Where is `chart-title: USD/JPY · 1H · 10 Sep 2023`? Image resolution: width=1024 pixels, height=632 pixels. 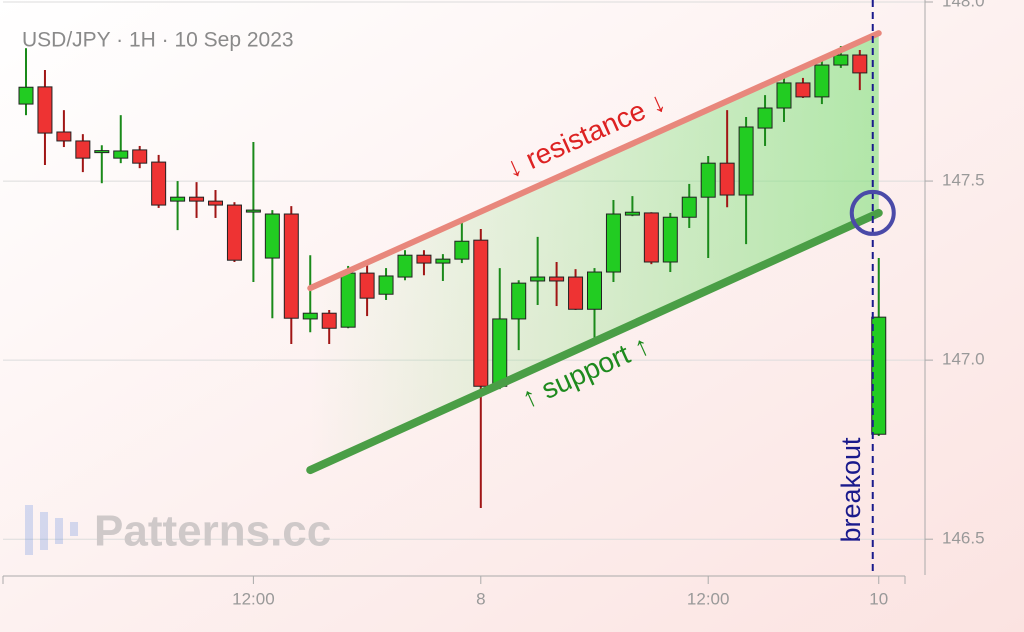 chart-title: USD/JPY · 1H · 10 Sep 2023 is located at coordinates (158, 40).